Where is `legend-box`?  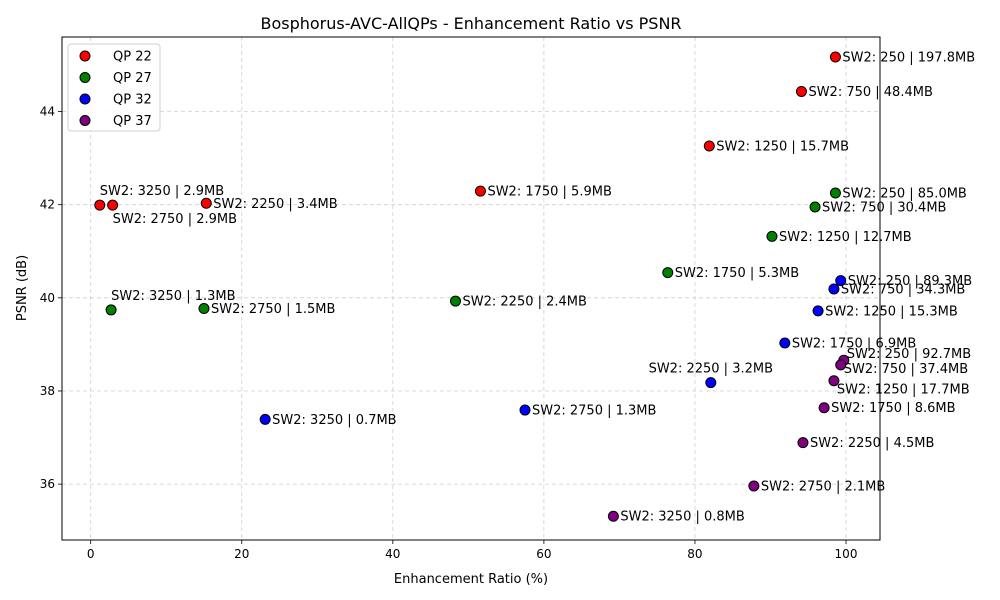
legend-box is located at coordinates (114, 87).